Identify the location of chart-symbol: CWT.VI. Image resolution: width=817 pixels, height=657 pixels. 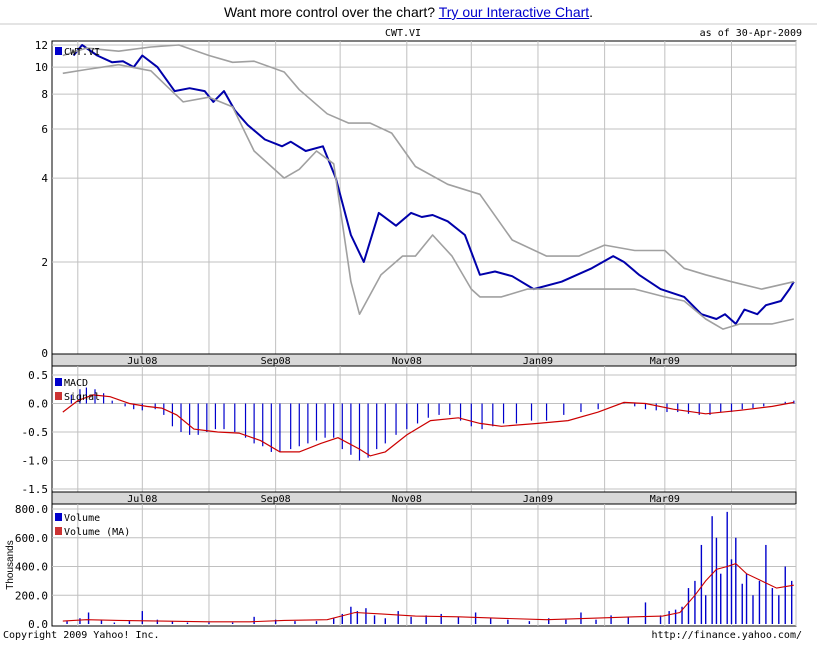
(403, 33).